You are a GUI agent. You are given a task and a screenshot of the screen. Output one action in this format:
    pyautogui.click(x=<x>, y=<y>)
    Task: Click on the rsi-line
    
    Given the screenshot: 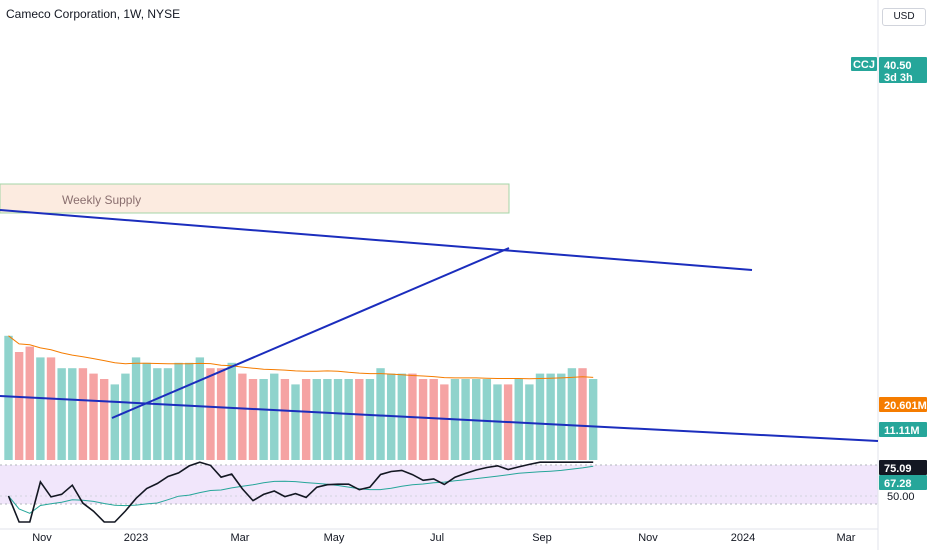 What is the action you would take?
    pyautogui.click(x=300, y=492)
    